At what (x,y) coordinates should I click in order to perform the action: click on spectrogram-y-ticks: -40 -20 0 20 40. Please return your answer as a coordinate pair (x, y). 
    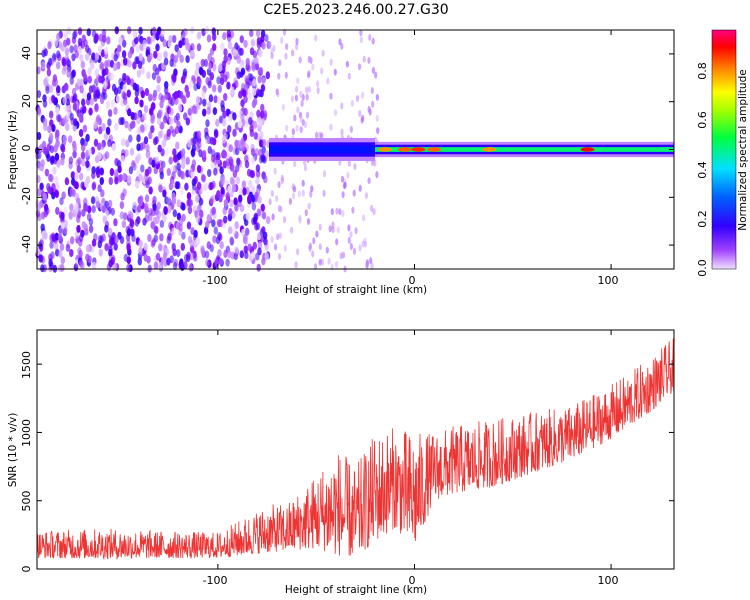
    Looking at the image, I should click on (26, 149).